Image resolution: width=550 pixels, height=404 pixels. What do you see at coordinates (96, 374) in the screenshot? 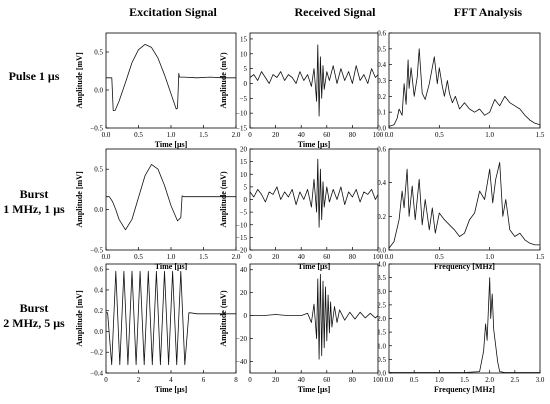
I see `y-tick-label: −0.4` at bounding box center [96, 374].